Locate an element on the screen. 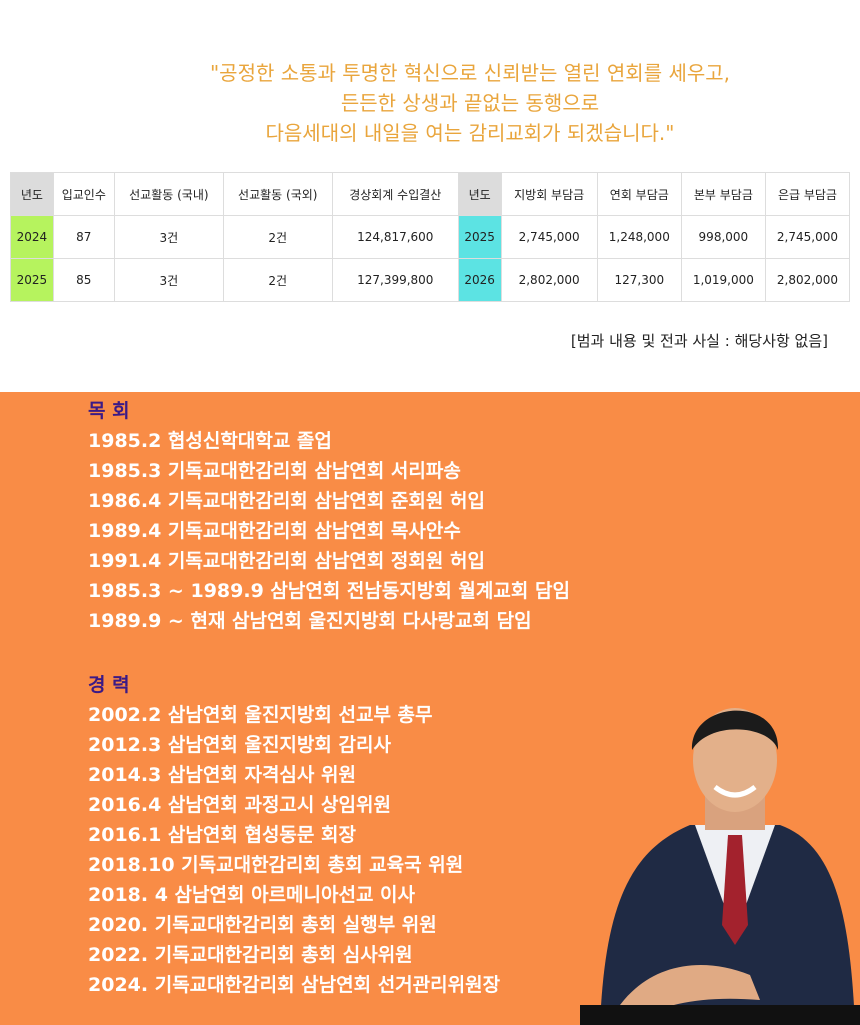 The height and width of the screenshot is (1025, 860). section-item: 2024. 기독교대한감리회 삼남연회 선거관리위원장 is located at coordinates (294, 985).